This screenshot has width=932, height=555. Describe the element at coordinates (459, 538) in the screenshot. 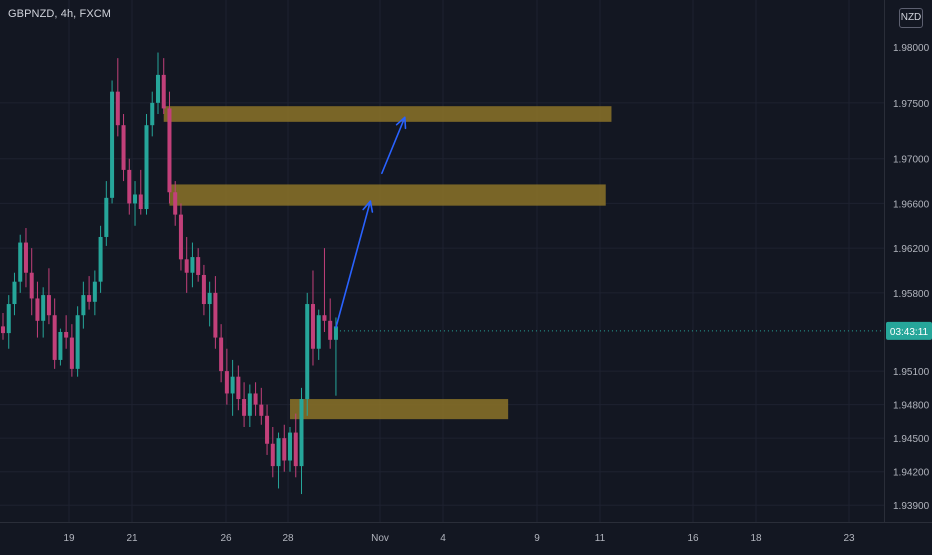

I see `time-axis: 19 21 26 28 Nov 4 9 11 16 18 23` at that location.